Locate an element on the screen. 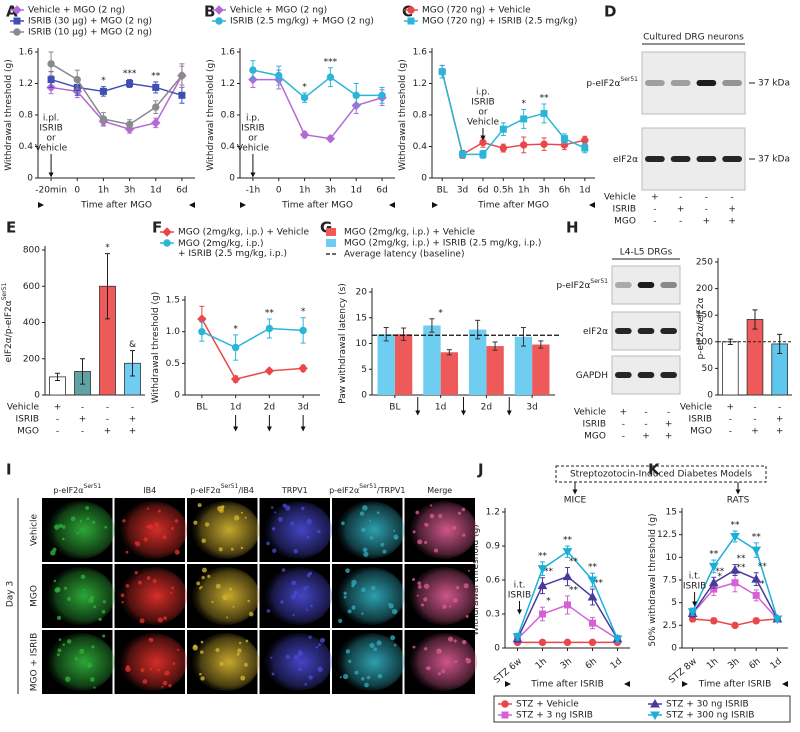 This screenshot has height=732, width=800. x-tick-label: 3h is located at coordinates (543, 191).